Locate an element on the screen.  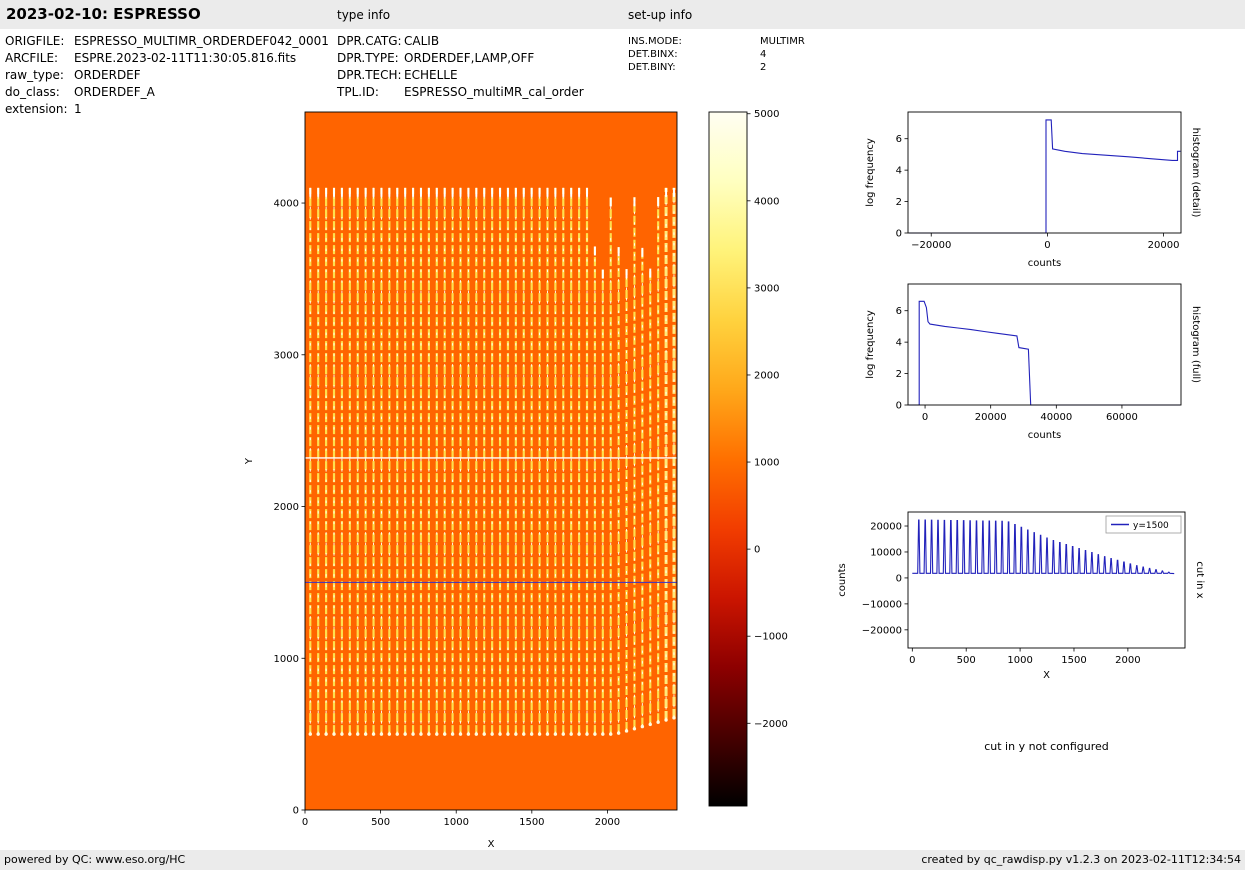
cut-x-legend: y=1500 is located at coordinates (1143, 524).